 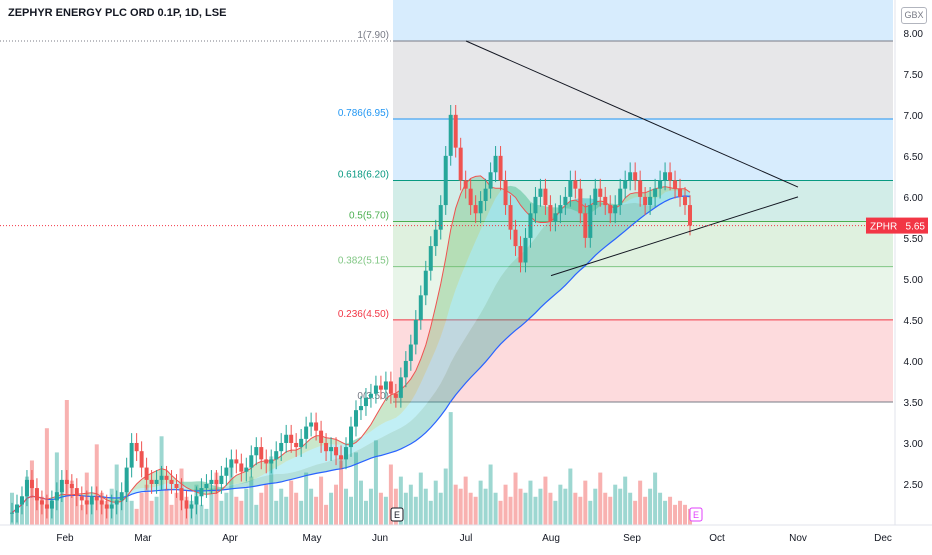 What do you see at coordinates (632, 538) in the screenshot?
I see `x-tick-label: Sep` at bounding box center [632, 538].